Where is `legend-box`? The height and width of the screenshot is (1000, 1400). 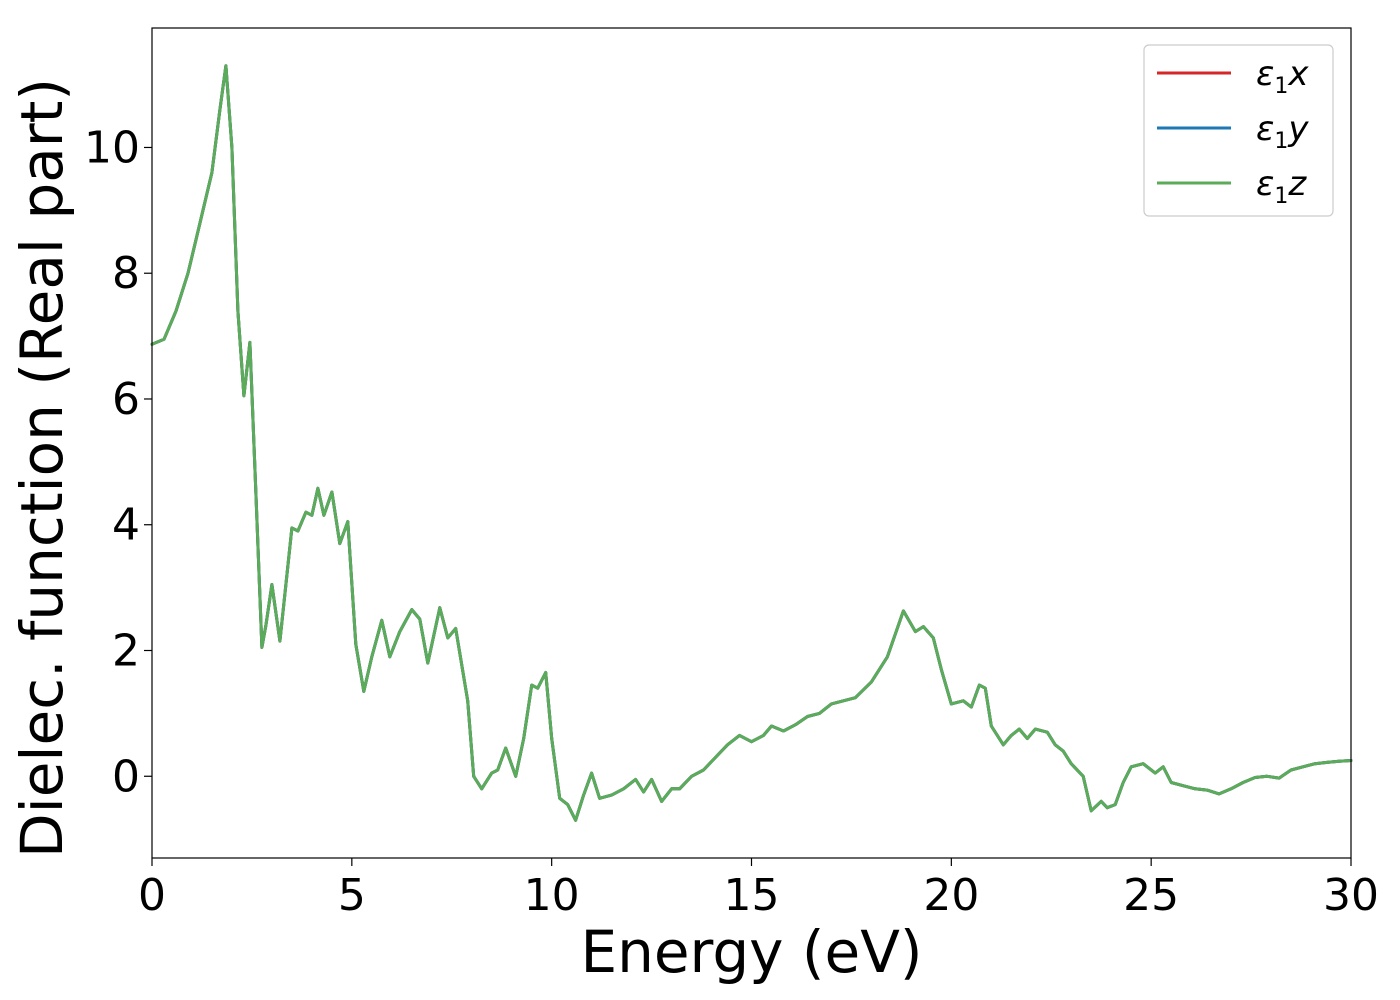 legend-box is located at coordinates (1238, 130).